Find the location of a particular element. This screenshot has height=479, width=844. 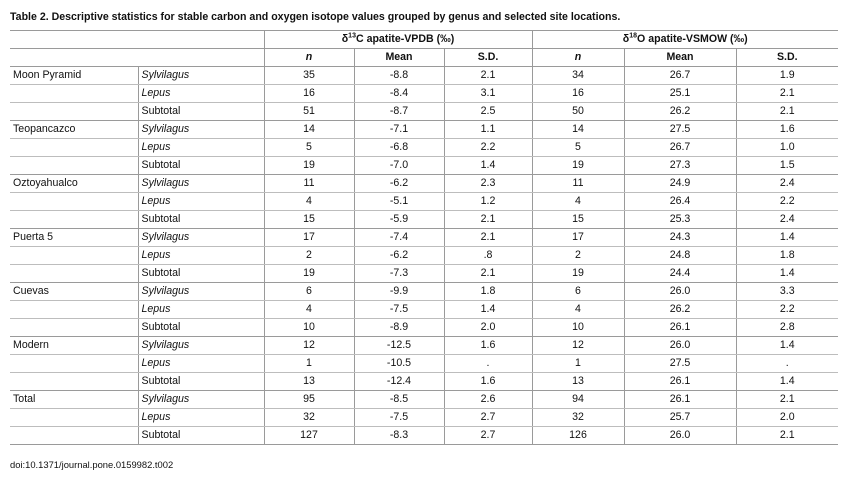

header-row-columns: n Mean S.D. n Mean S.D. is located at coordinates (424, 57).